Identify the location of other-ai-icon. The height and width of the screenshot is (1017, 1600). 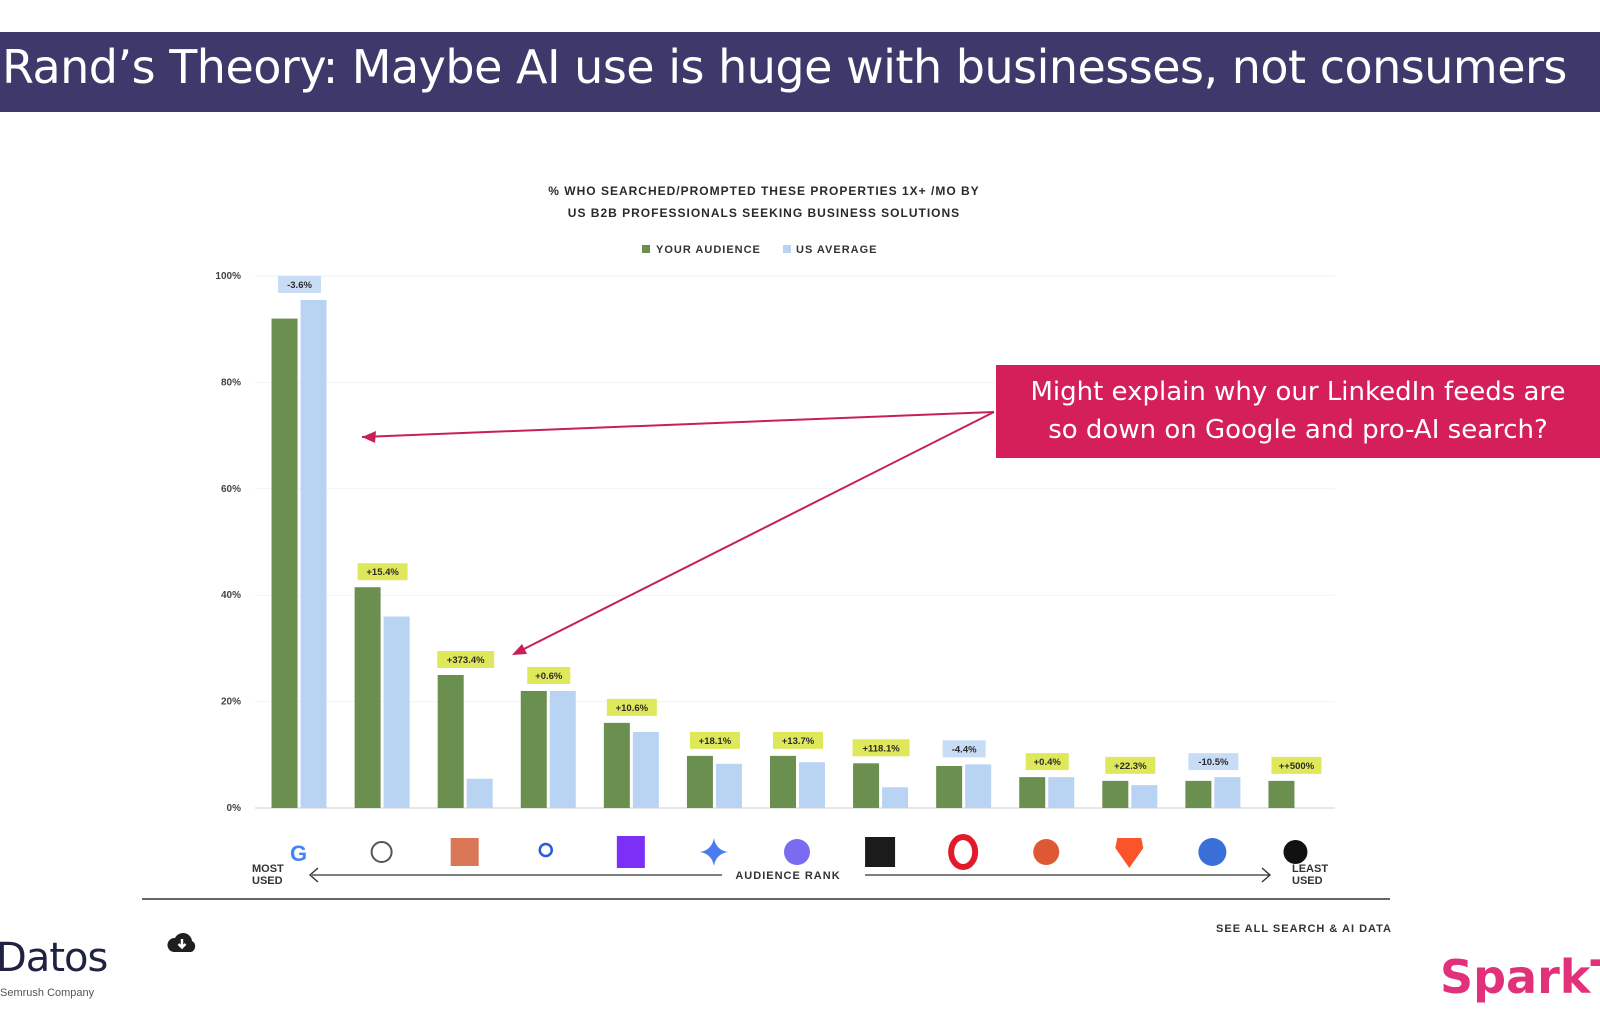
(1295, 852).